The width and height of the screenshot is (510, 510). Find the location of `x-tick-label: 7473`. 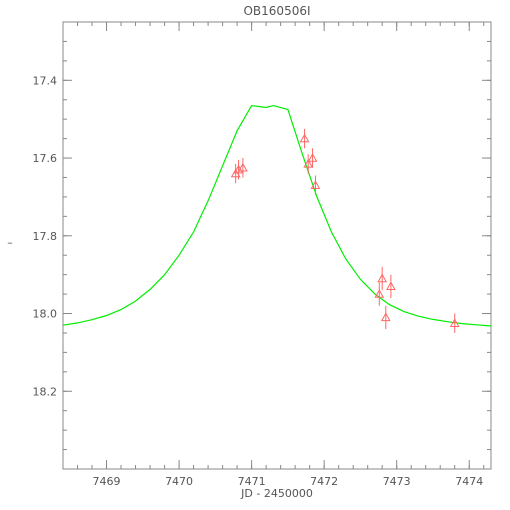

x-tick-label: 7473 is located at coordinates (397, 481).